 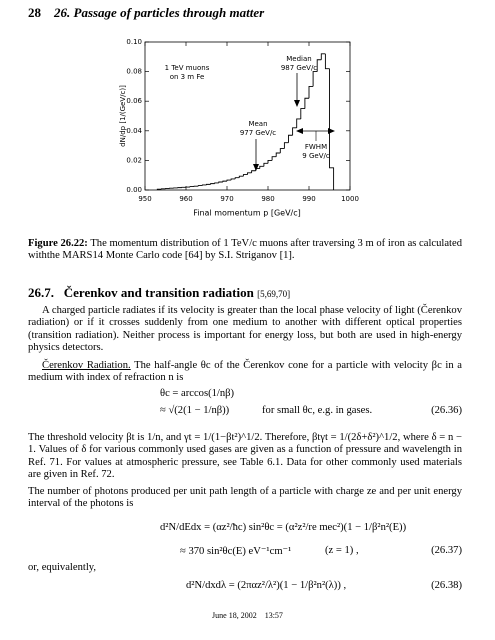 What do you see at coordinates (247, 116) in the screenshot?
I see `plot-frame` at bounding box center [247, 116].